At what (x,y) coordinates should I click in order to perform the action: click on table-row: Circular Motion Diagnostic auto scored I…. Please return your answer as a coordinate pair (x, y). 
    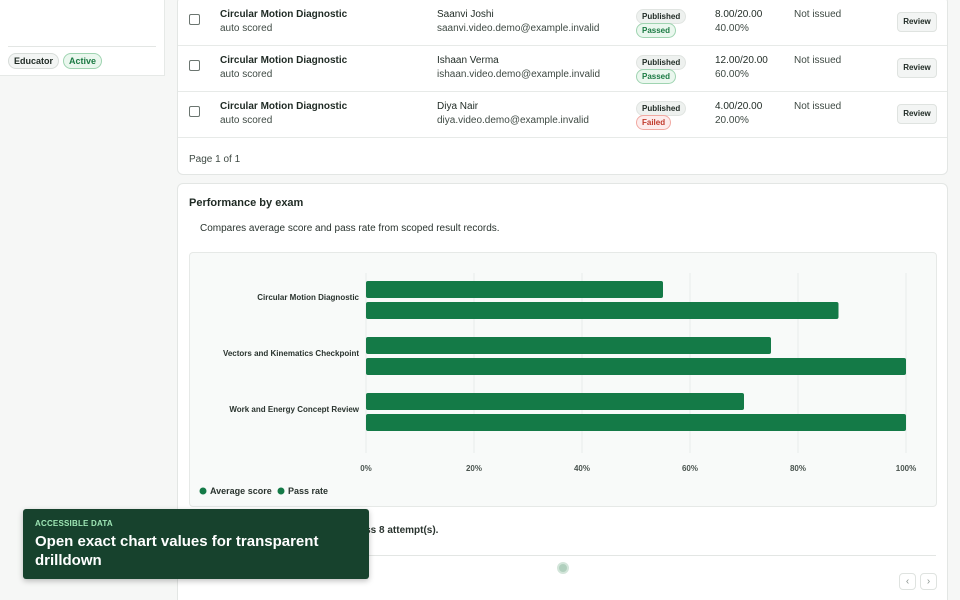
    Looking at the image, I should click on (562, 69).